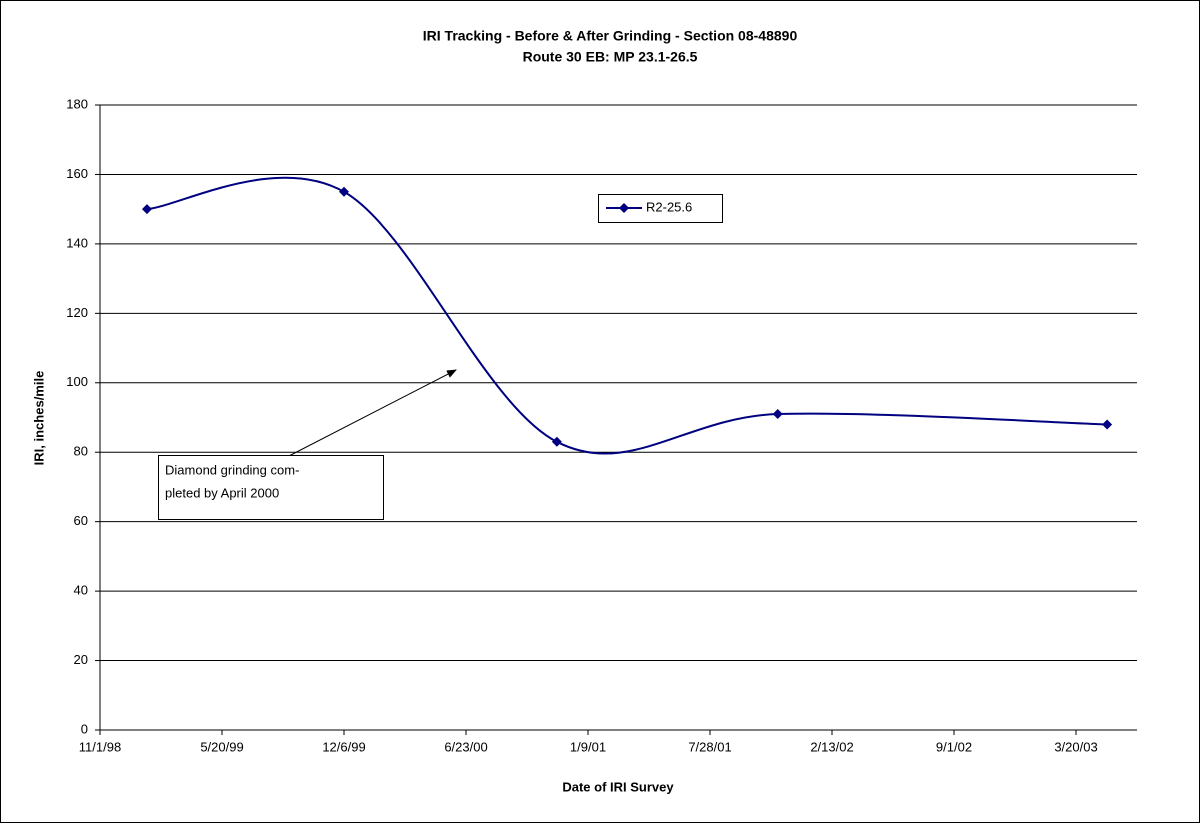 The image size is (1201, 824). I want to click on legend-label: R2-25.6, so click(669, 206).